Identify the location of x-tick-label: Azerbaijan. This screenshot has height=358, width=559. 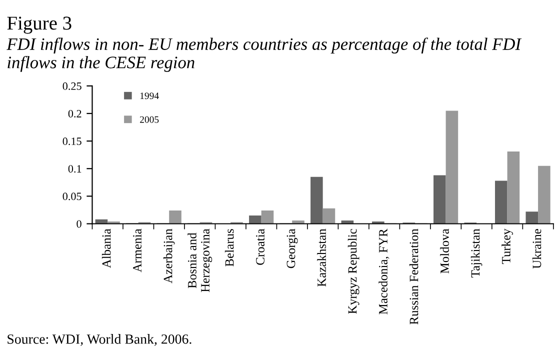
(169, 256).